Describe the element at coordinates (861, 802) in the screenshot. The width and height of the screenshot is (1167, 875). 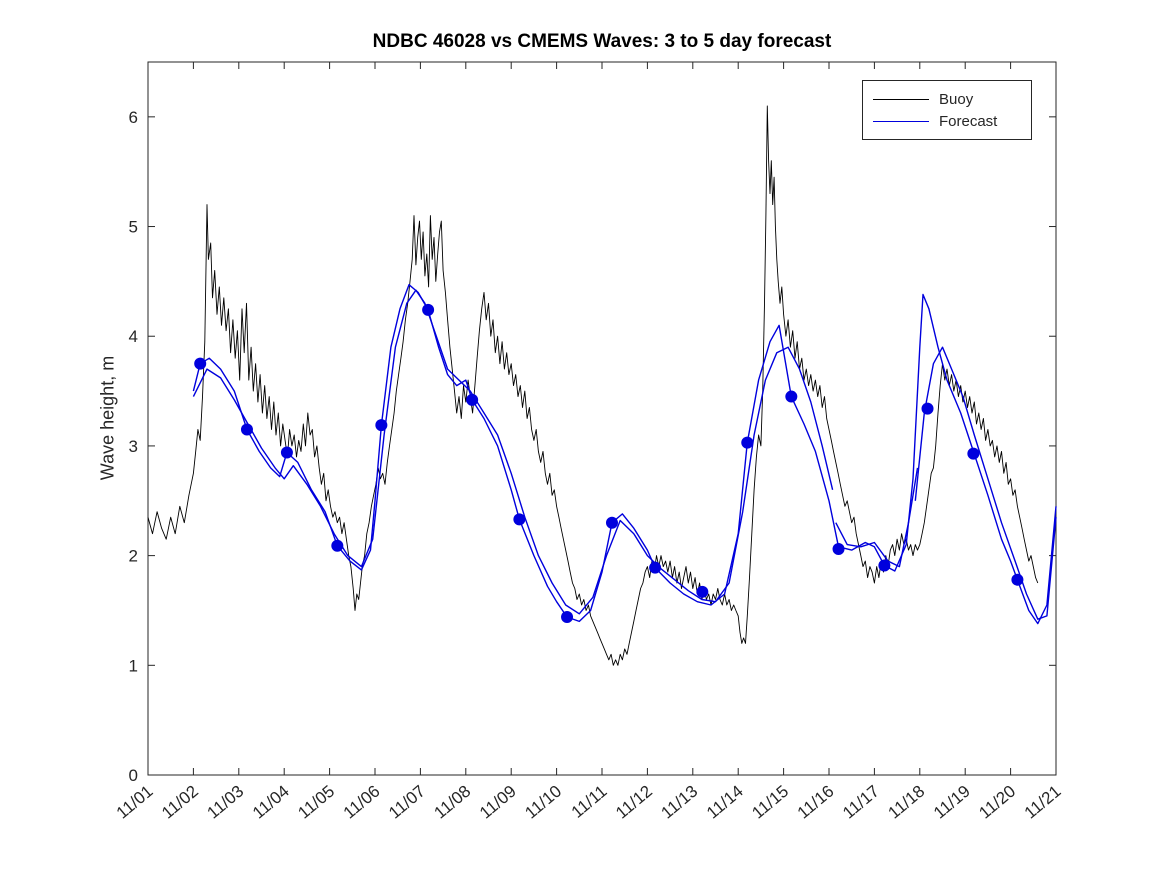
I see `x-tick-label: 11/17` at that location.